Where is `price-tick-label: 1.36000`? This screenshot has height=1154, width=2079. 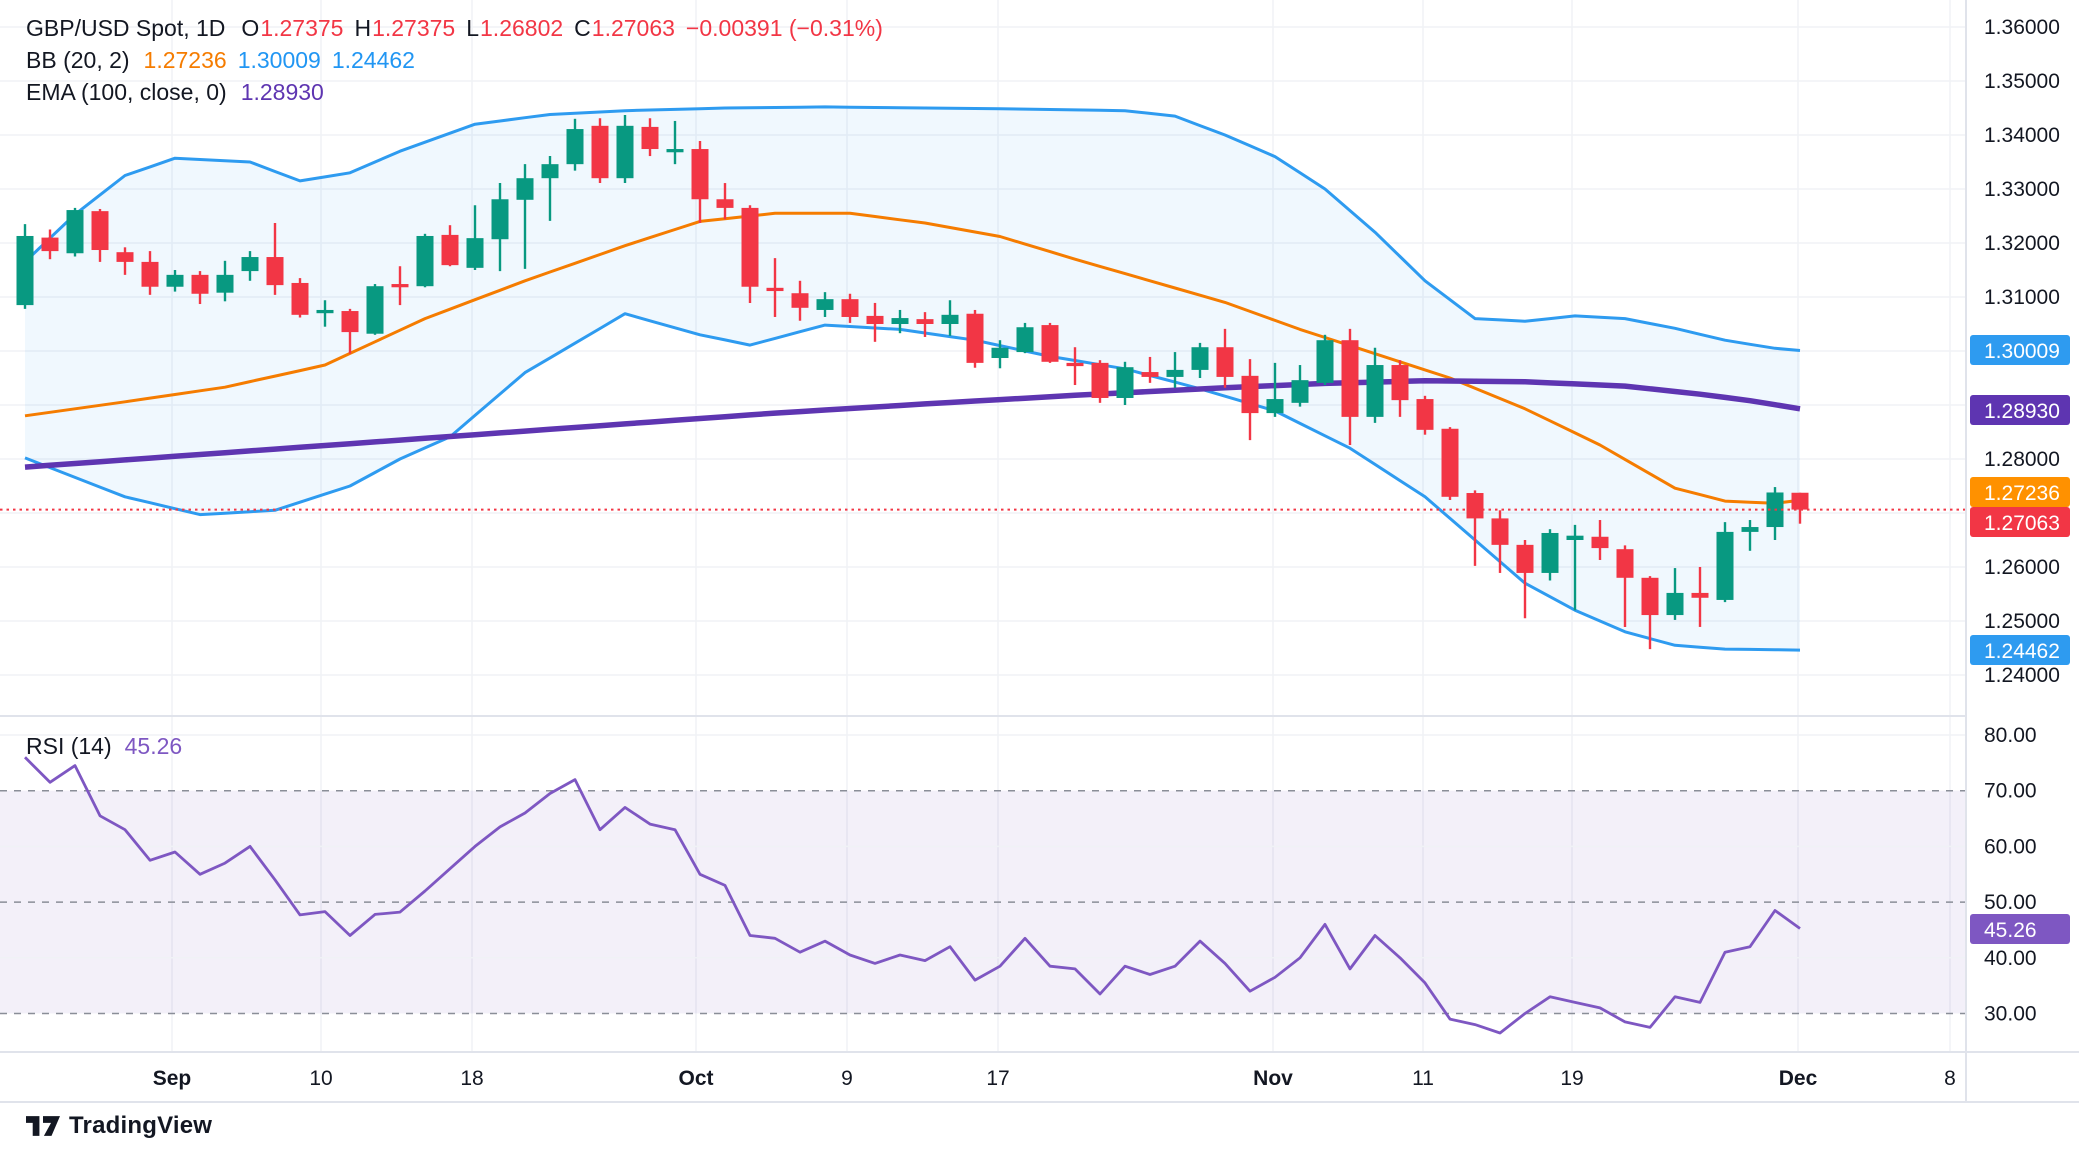 price-tick-label: 1.36000 is located at coordinates (2022, 27).